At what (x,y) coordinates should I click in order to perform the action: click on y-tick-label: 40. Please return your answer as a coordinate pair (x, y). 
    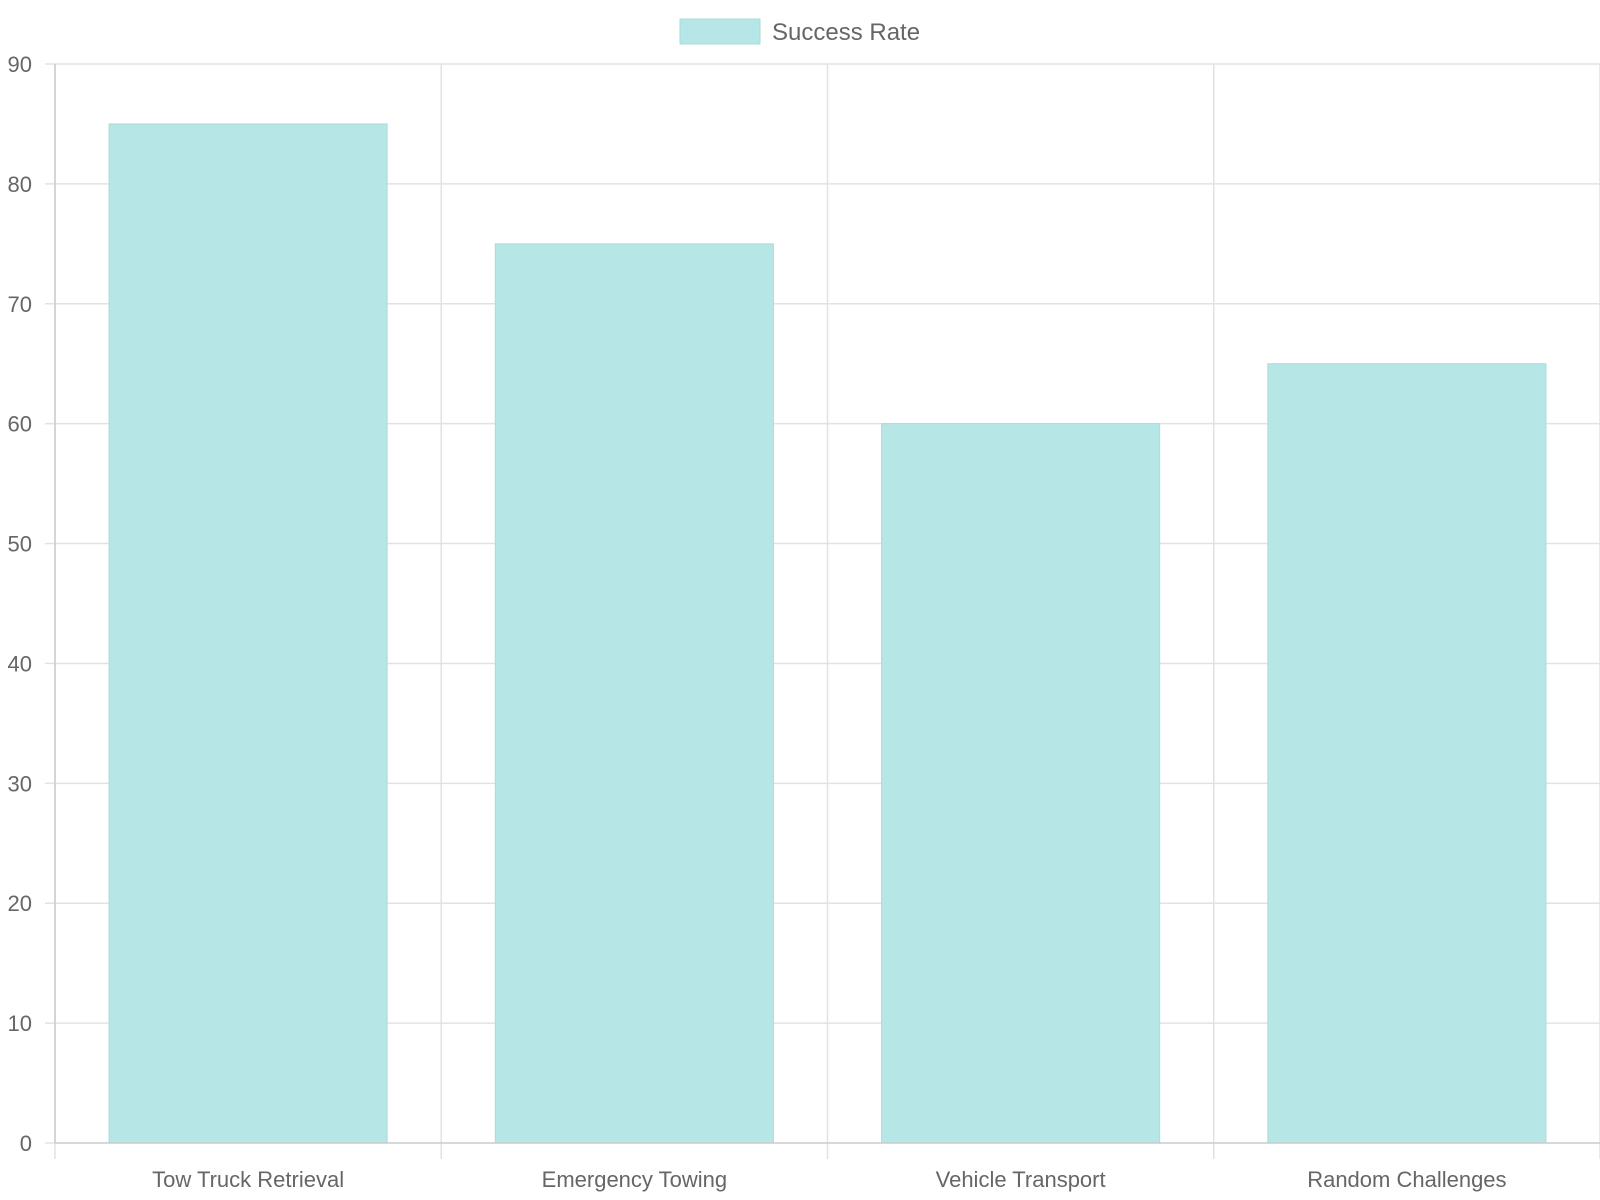
    Looking at the image, I should click on (20, 663).